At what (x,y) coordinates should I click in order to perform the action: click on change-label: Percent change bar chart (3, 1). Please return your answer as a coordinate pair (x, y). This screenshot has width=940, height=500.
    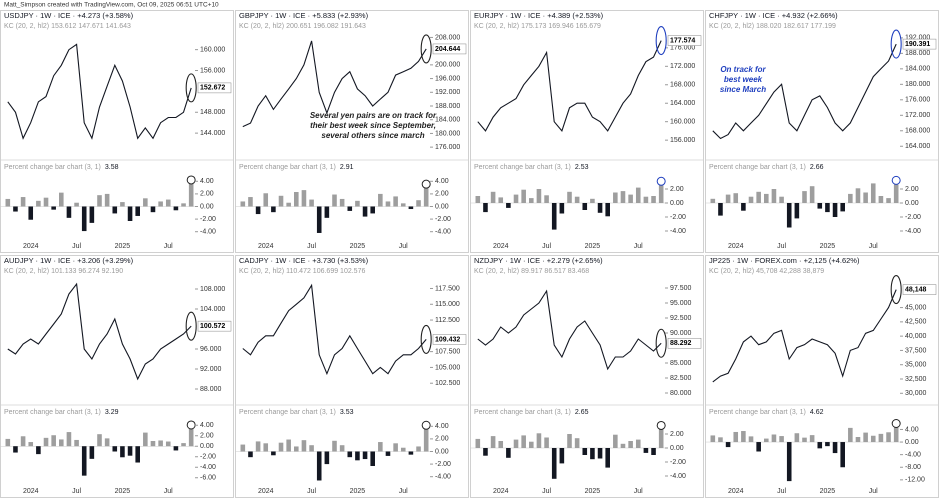
    Looking at the image, I should click on (287, 412).